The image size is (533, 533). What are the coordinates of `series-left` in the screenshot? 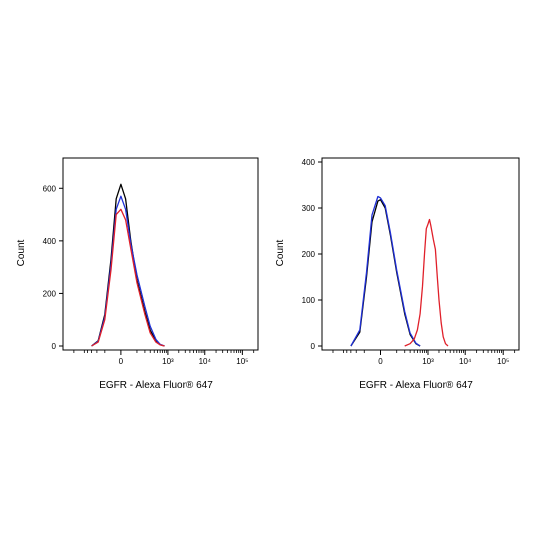 It's located at (128, 265).